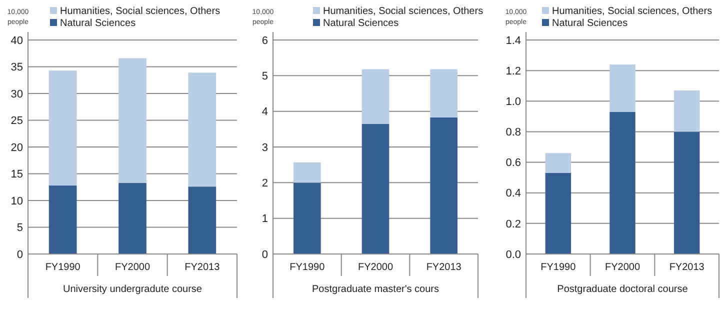 The image size is (723, 320). Describe the element at coordinates (513, 163) in the screenshot. I see `y-tick-label: 0.6` at that location.